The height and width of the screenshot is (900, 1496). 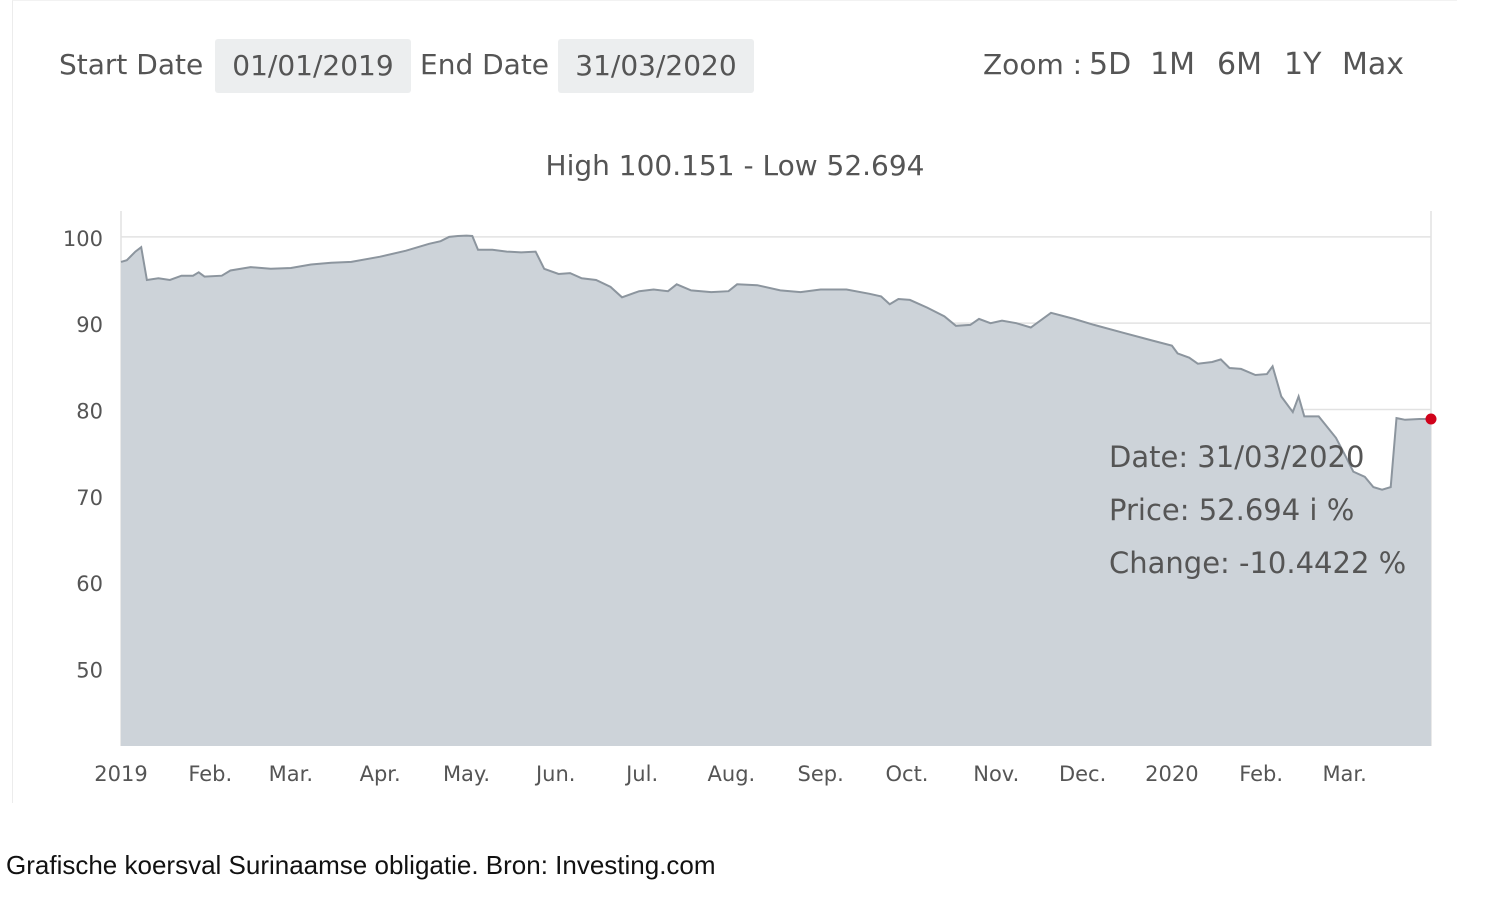 I want to click on y-tick-label: 60, so click(x=89, y=584).